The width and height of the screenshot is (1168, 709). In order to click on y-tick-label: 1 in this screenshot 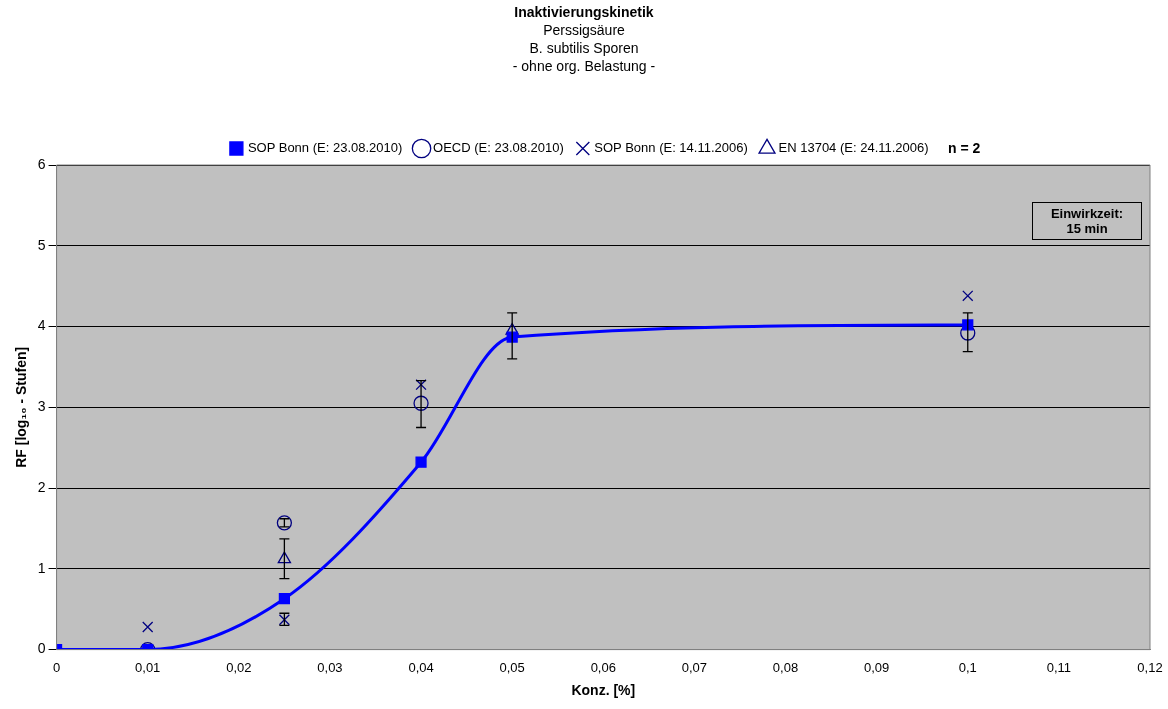, I will do `click(41, 567)`.